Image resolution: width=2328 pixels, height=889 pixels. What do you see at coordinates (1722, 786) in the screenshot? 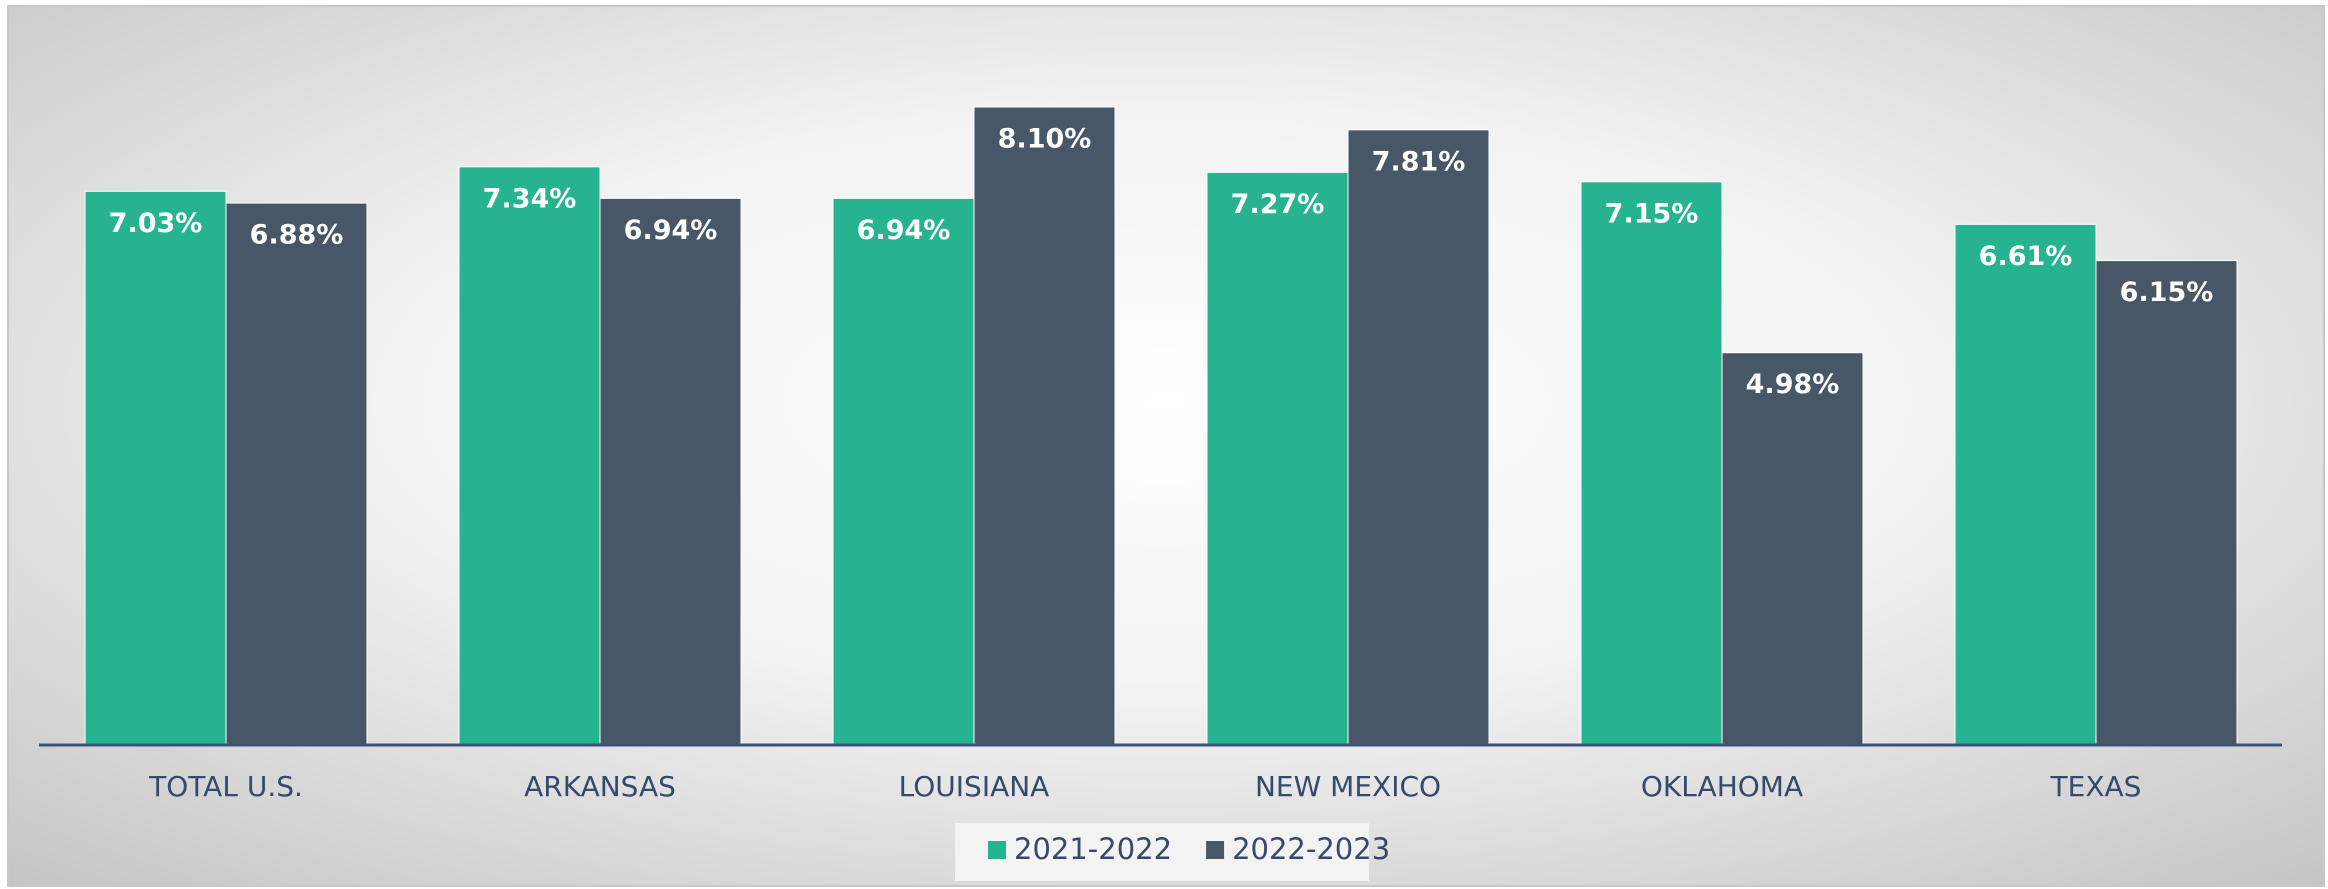
I see `x-tick-label: OKLAHOMA` at bounding box center [1722, 786].